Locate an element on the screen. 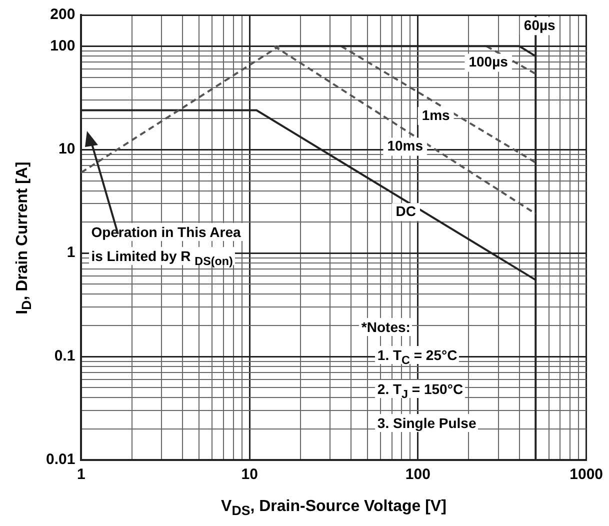  annotation: 2. T$_{J}$ = 150°C is located at coordinates (420, 390).